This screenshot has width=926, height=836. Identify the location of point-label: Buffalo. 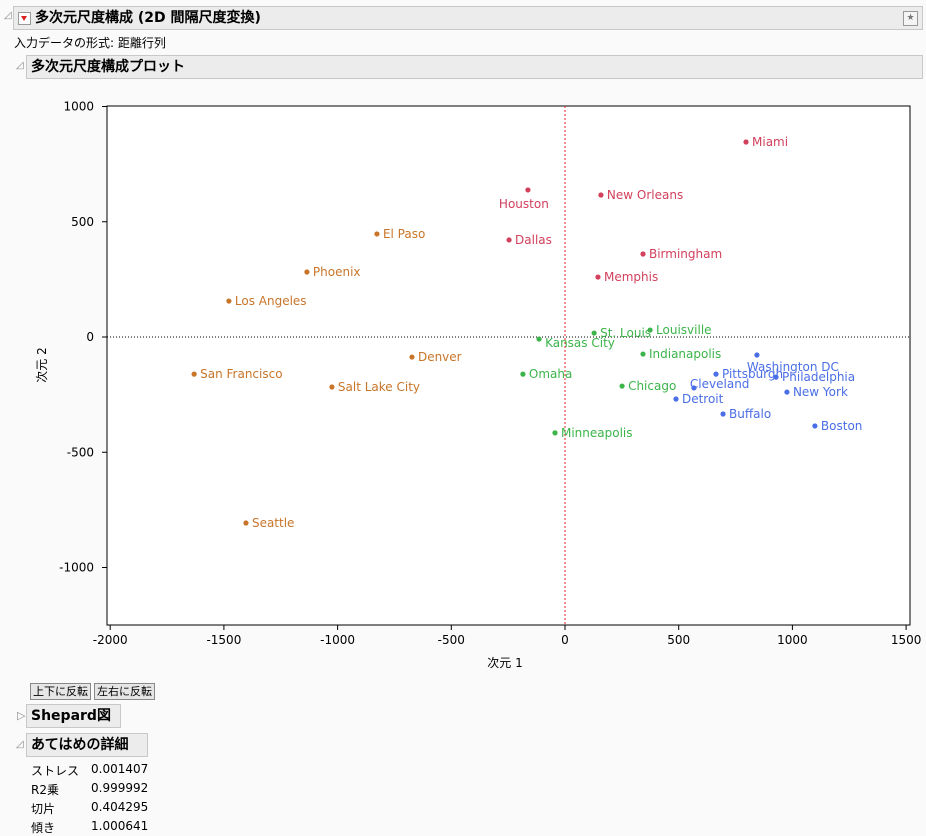
(750, 414).